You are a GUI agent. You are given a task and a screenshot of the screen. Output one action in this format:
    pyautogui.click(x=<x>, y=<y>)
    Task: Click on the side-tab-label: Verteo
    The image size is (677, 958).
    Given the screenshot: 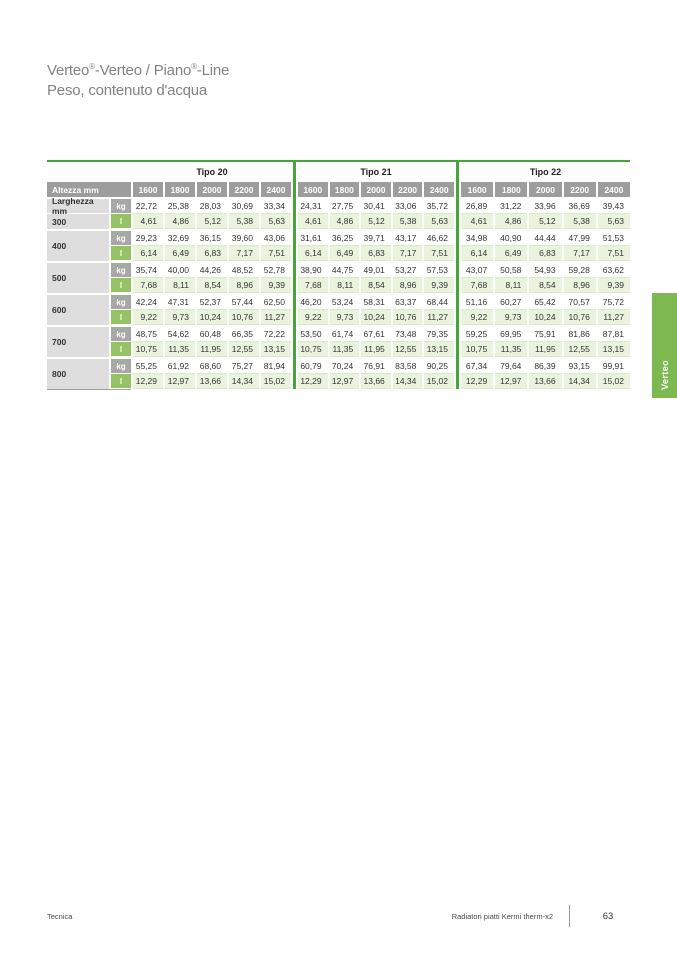 What is the action you would take?
    pyautogui.click(x=664, y=375)
    